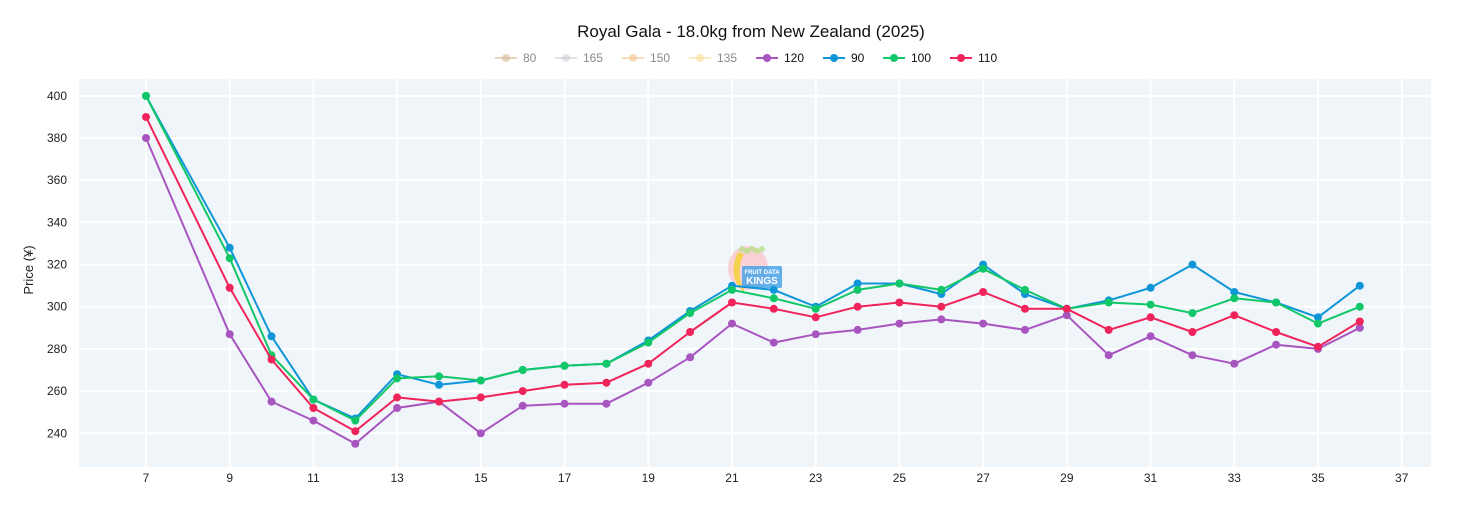 The image size is (1457, 506). What do you see at coordinates (516, 58) in the screenshot?
I see `legend-item-80: 80` at bounding box center [516, 58].